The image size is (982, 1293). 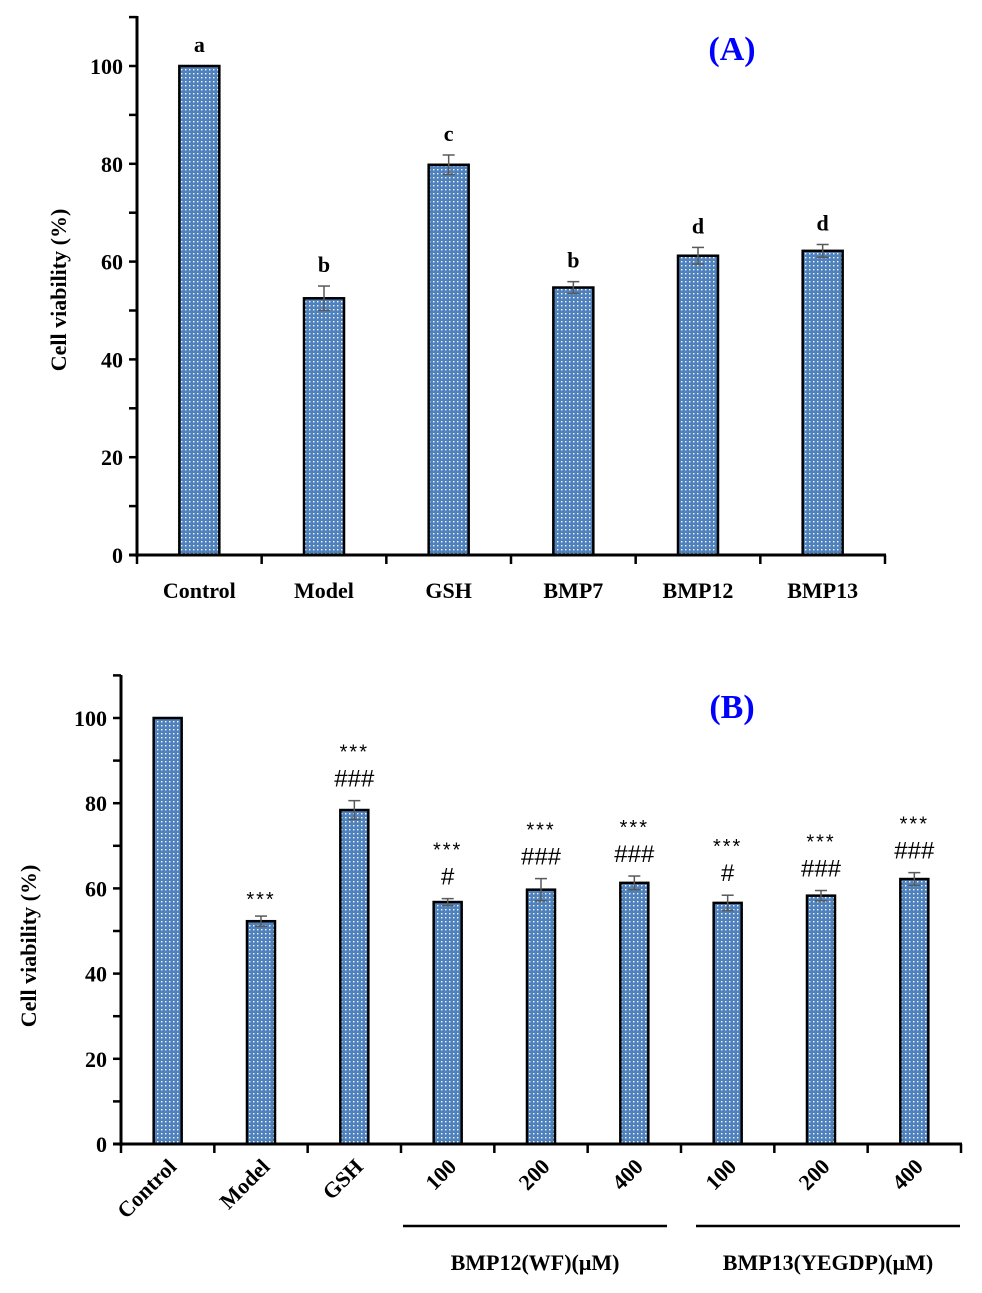 I want to click on panel-b-error-bars, so click(x=588, y=863).